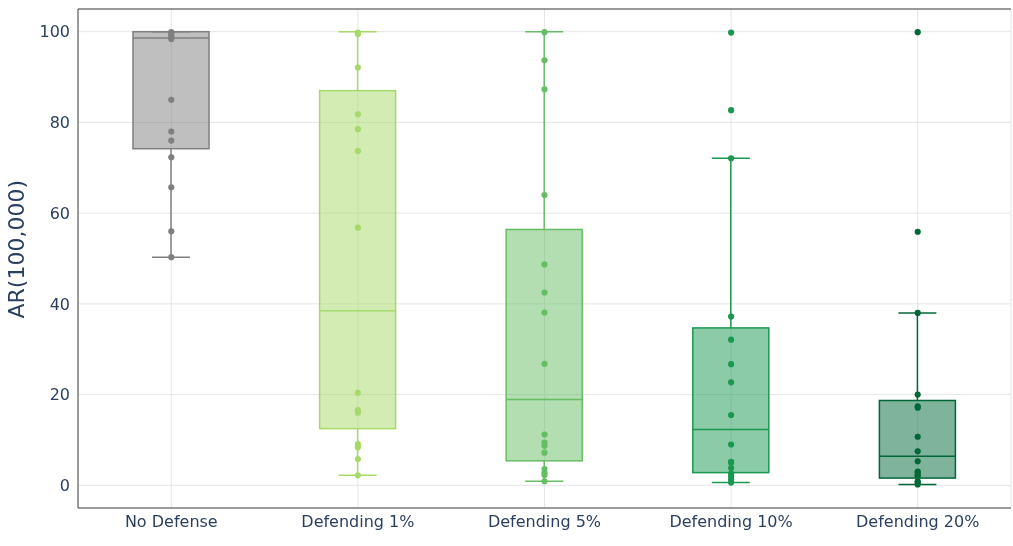 The image size is (1013, 546). I want to click on x-tick-label: Defending 5%, so click(544, 522).